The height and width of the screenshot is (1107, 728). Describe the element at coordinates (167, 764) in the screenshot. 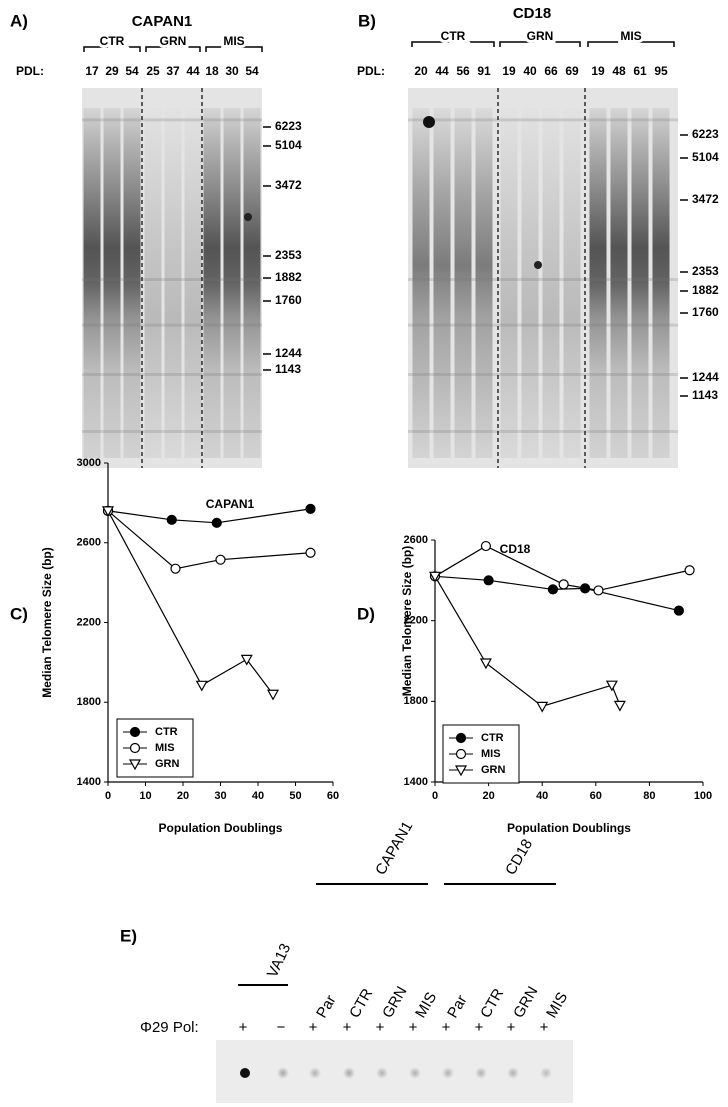

I see `legend-label: GRN` at that location.